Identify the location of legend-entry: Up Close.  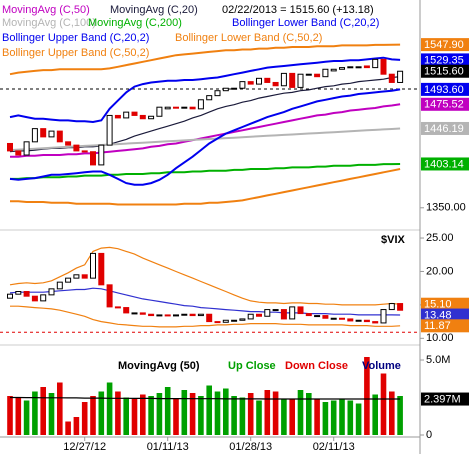
(252, 366).